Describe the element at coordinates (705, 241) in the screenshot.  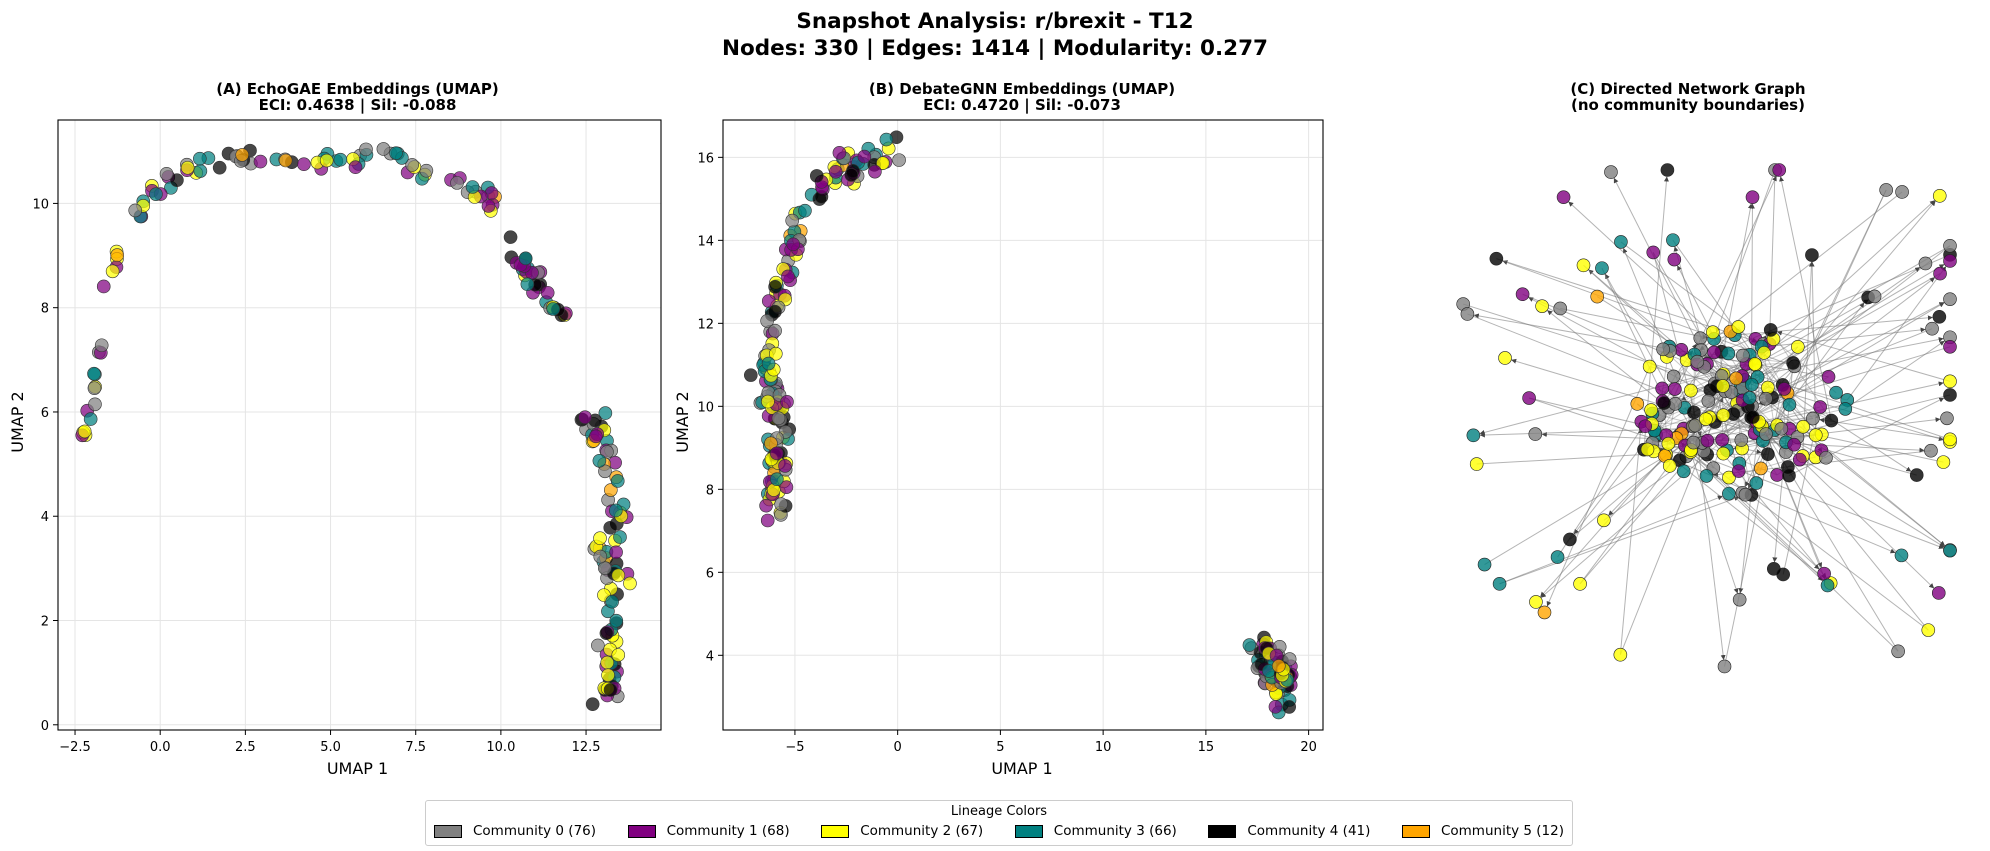
I see `panel-b-ytick-label: 14` at that location.